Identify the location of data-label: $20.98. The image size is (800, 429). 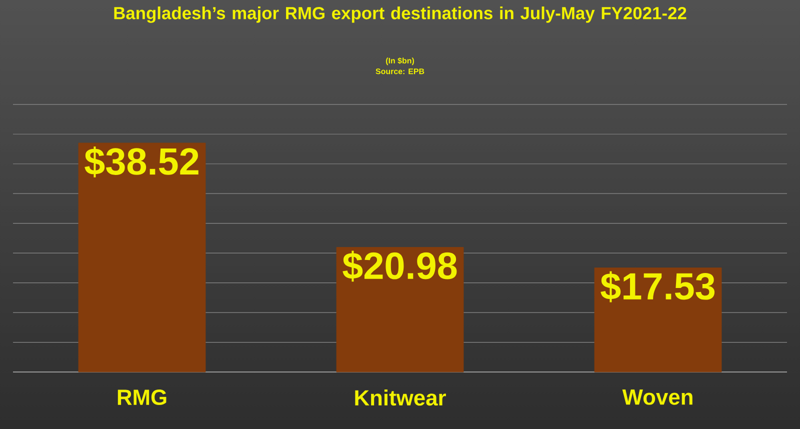
(399, 266).